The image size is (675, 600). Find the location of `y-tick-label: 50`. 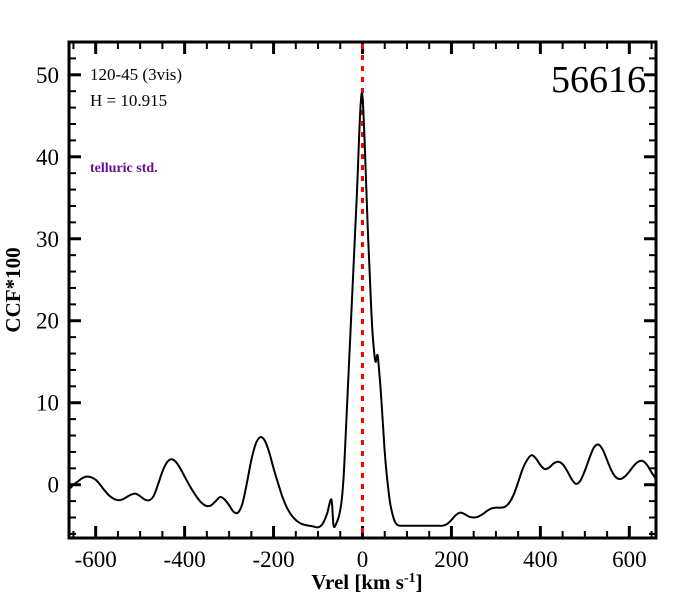

y-tick-label: 50 is located at coordinates (47, 75).